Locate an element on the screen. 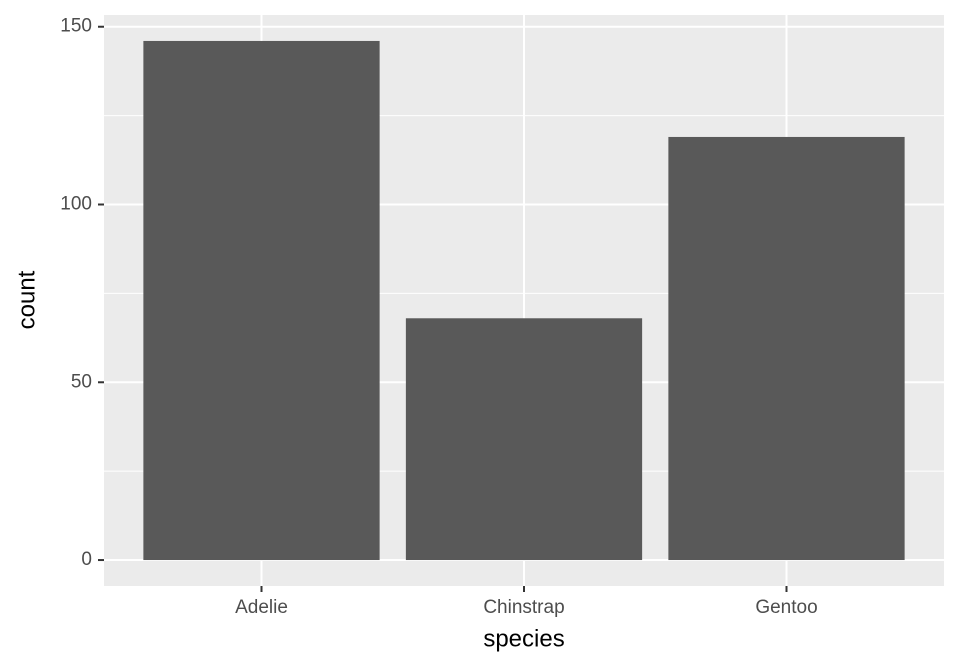 The width and height of the screenshot is (960, 672). x-tick-label: Gentoo is located at coordinates (786, 607).